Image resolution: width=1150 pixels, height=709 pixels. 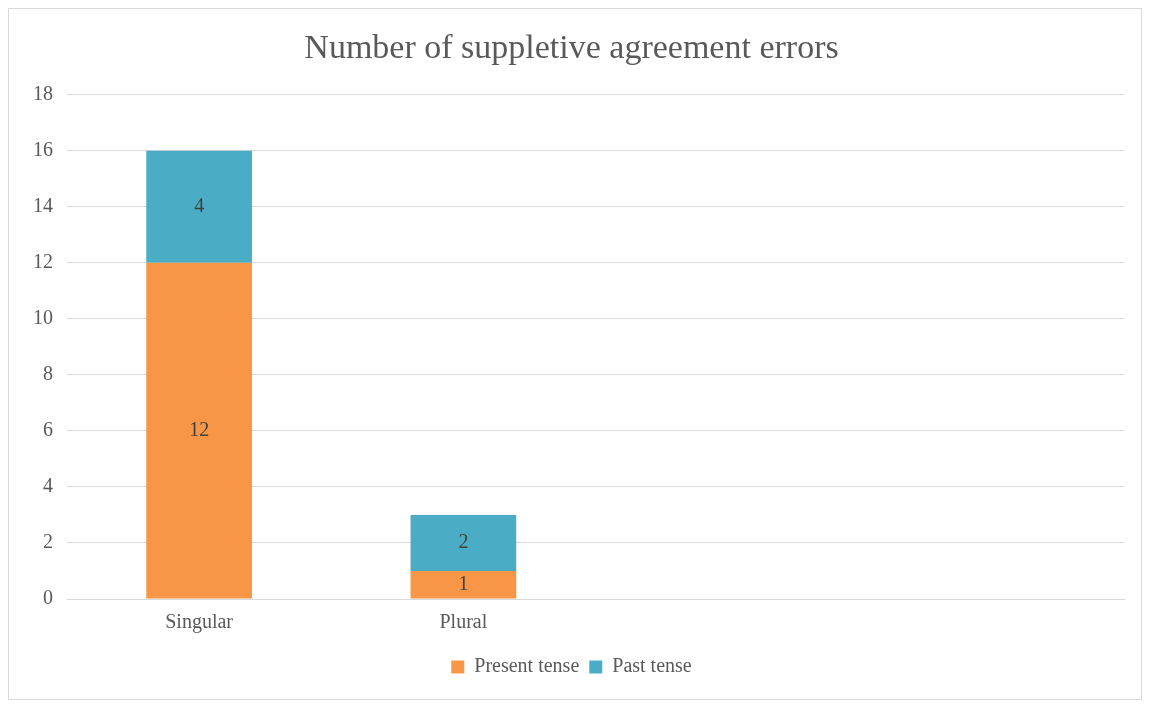 What do you see at coordinates (48, 429) in the screenshot?
I see `y-tick-label: 6` at bounding box center [48, 429].